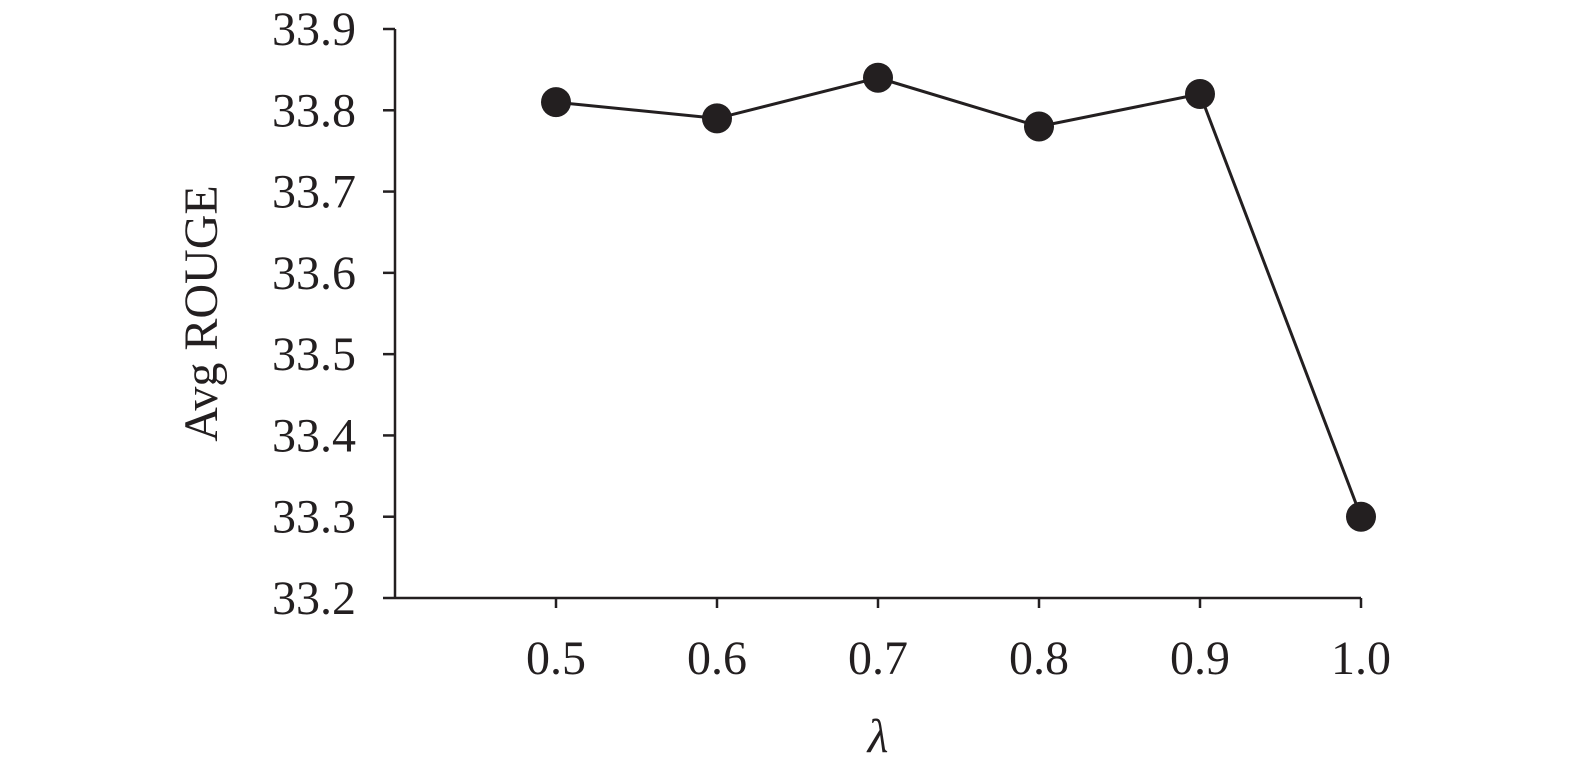 This screenshot has width=1575, height=772. I want to click on x-axis-ticks: 0.5 0.6 0.7 0.8 0.9 1.0, so click(958, 641).